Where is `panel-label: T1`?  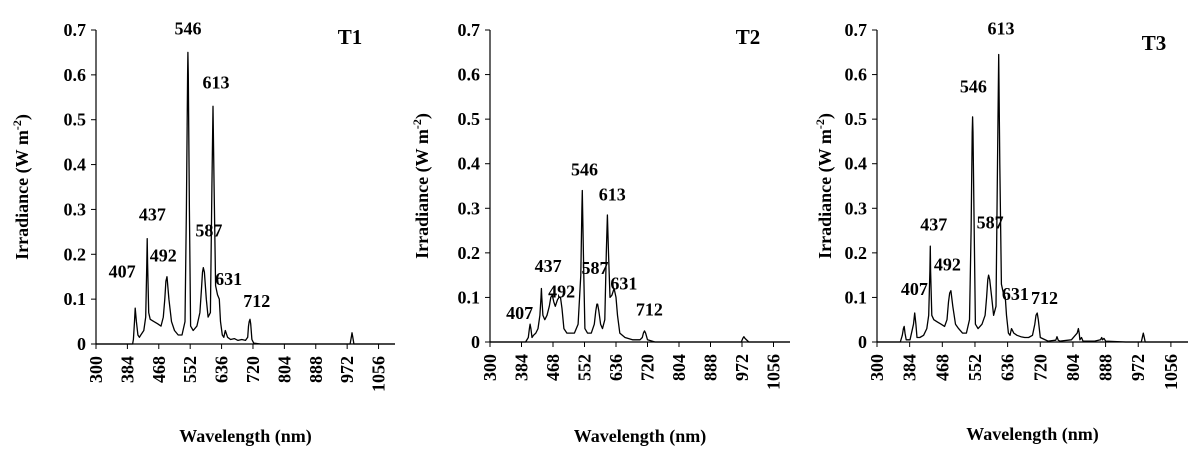 panel-label: T1 is located at coordinates (350, 37).